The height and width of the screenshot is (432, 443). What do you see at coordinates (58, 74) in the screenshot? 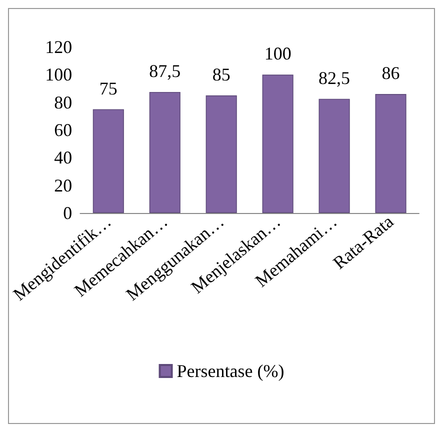
I see `y-tick-label: 100` at bounding box center [58, 74].